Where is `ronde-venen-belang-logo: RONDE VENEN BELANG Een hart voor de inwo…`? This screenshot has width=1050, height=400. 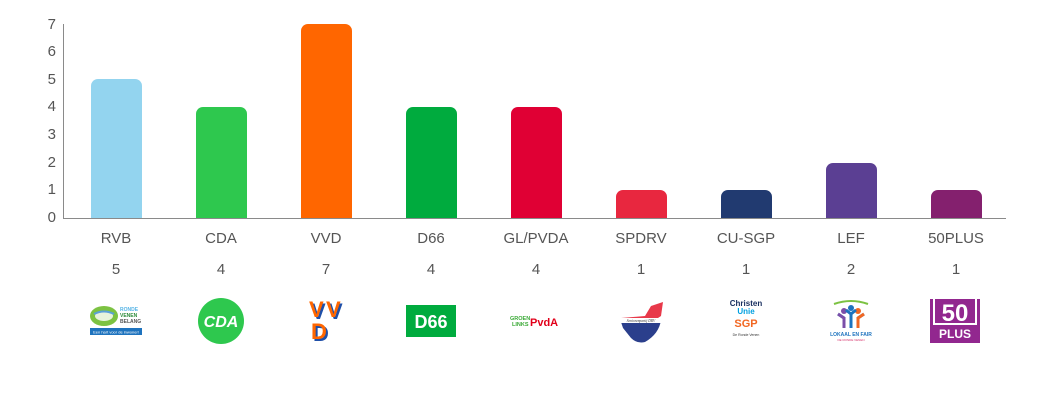 ronde-venen-belang-logo: RONDE VENEN BELANG Een hart voor de inwo… is located at coordinates (116, 321).